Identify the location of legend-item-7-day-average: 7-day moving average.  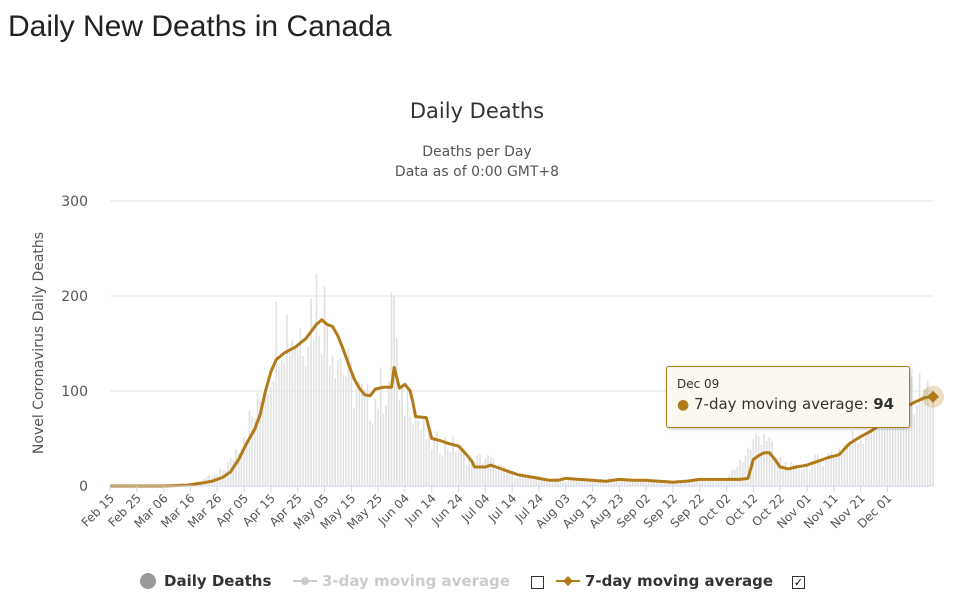
(664, 581).